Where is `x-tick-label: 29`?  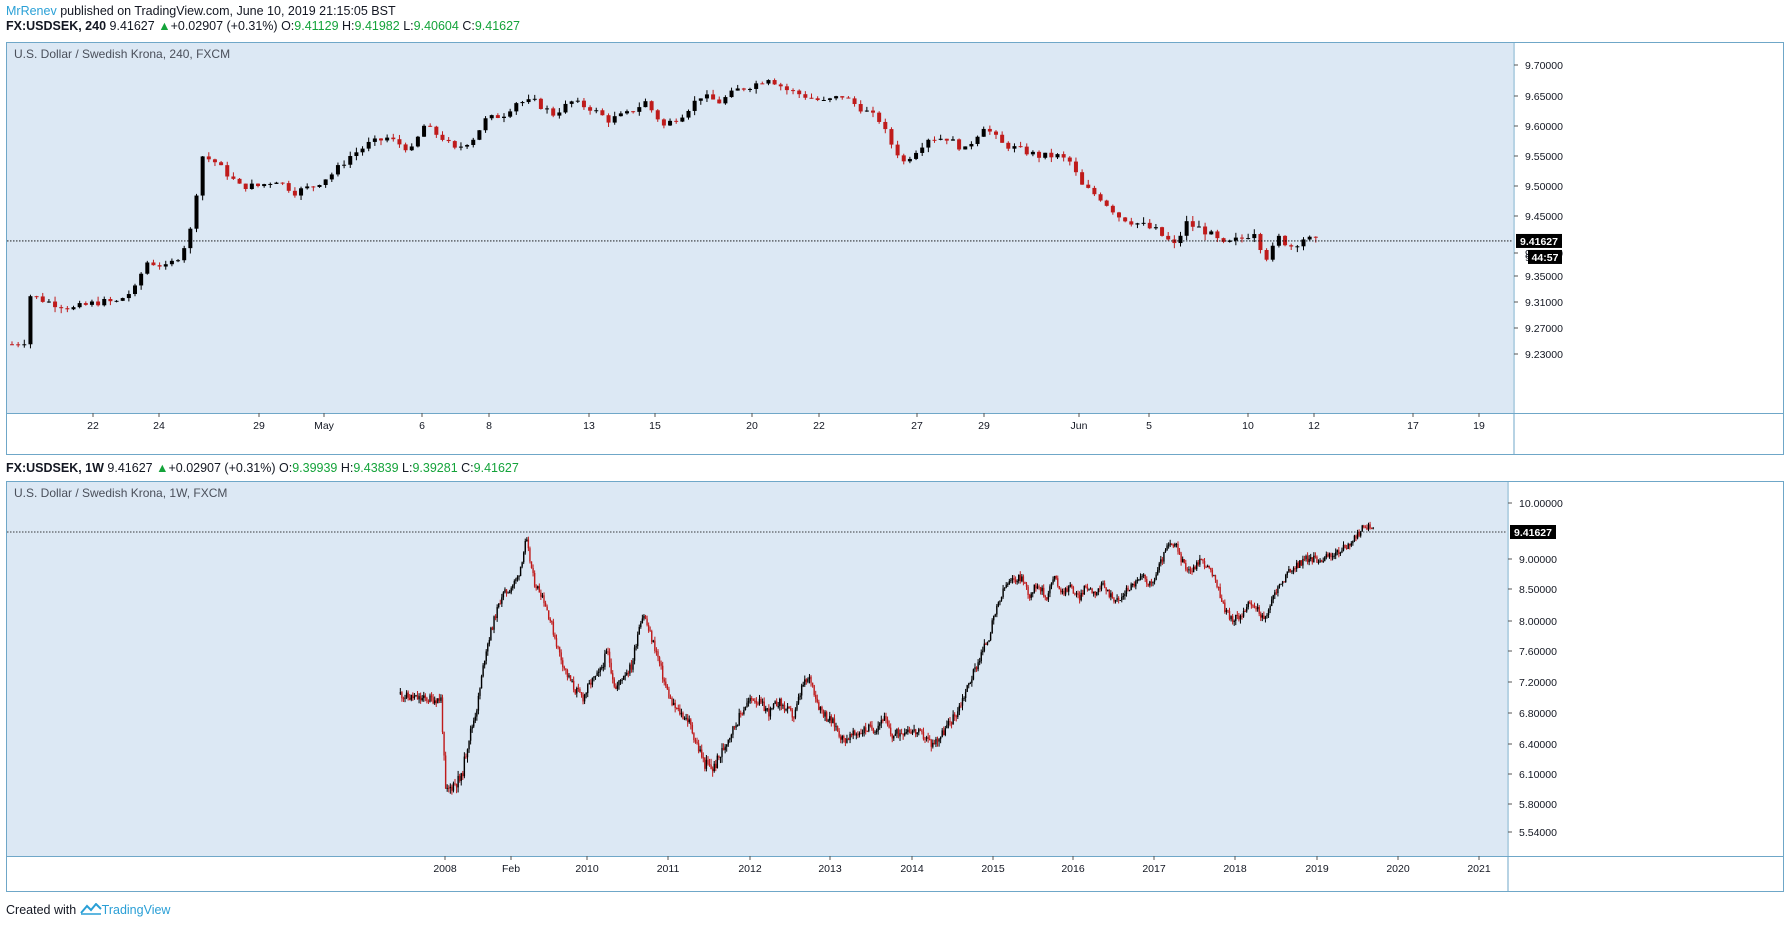
x-tick-label: 29 is located at coordinates (984, 426).